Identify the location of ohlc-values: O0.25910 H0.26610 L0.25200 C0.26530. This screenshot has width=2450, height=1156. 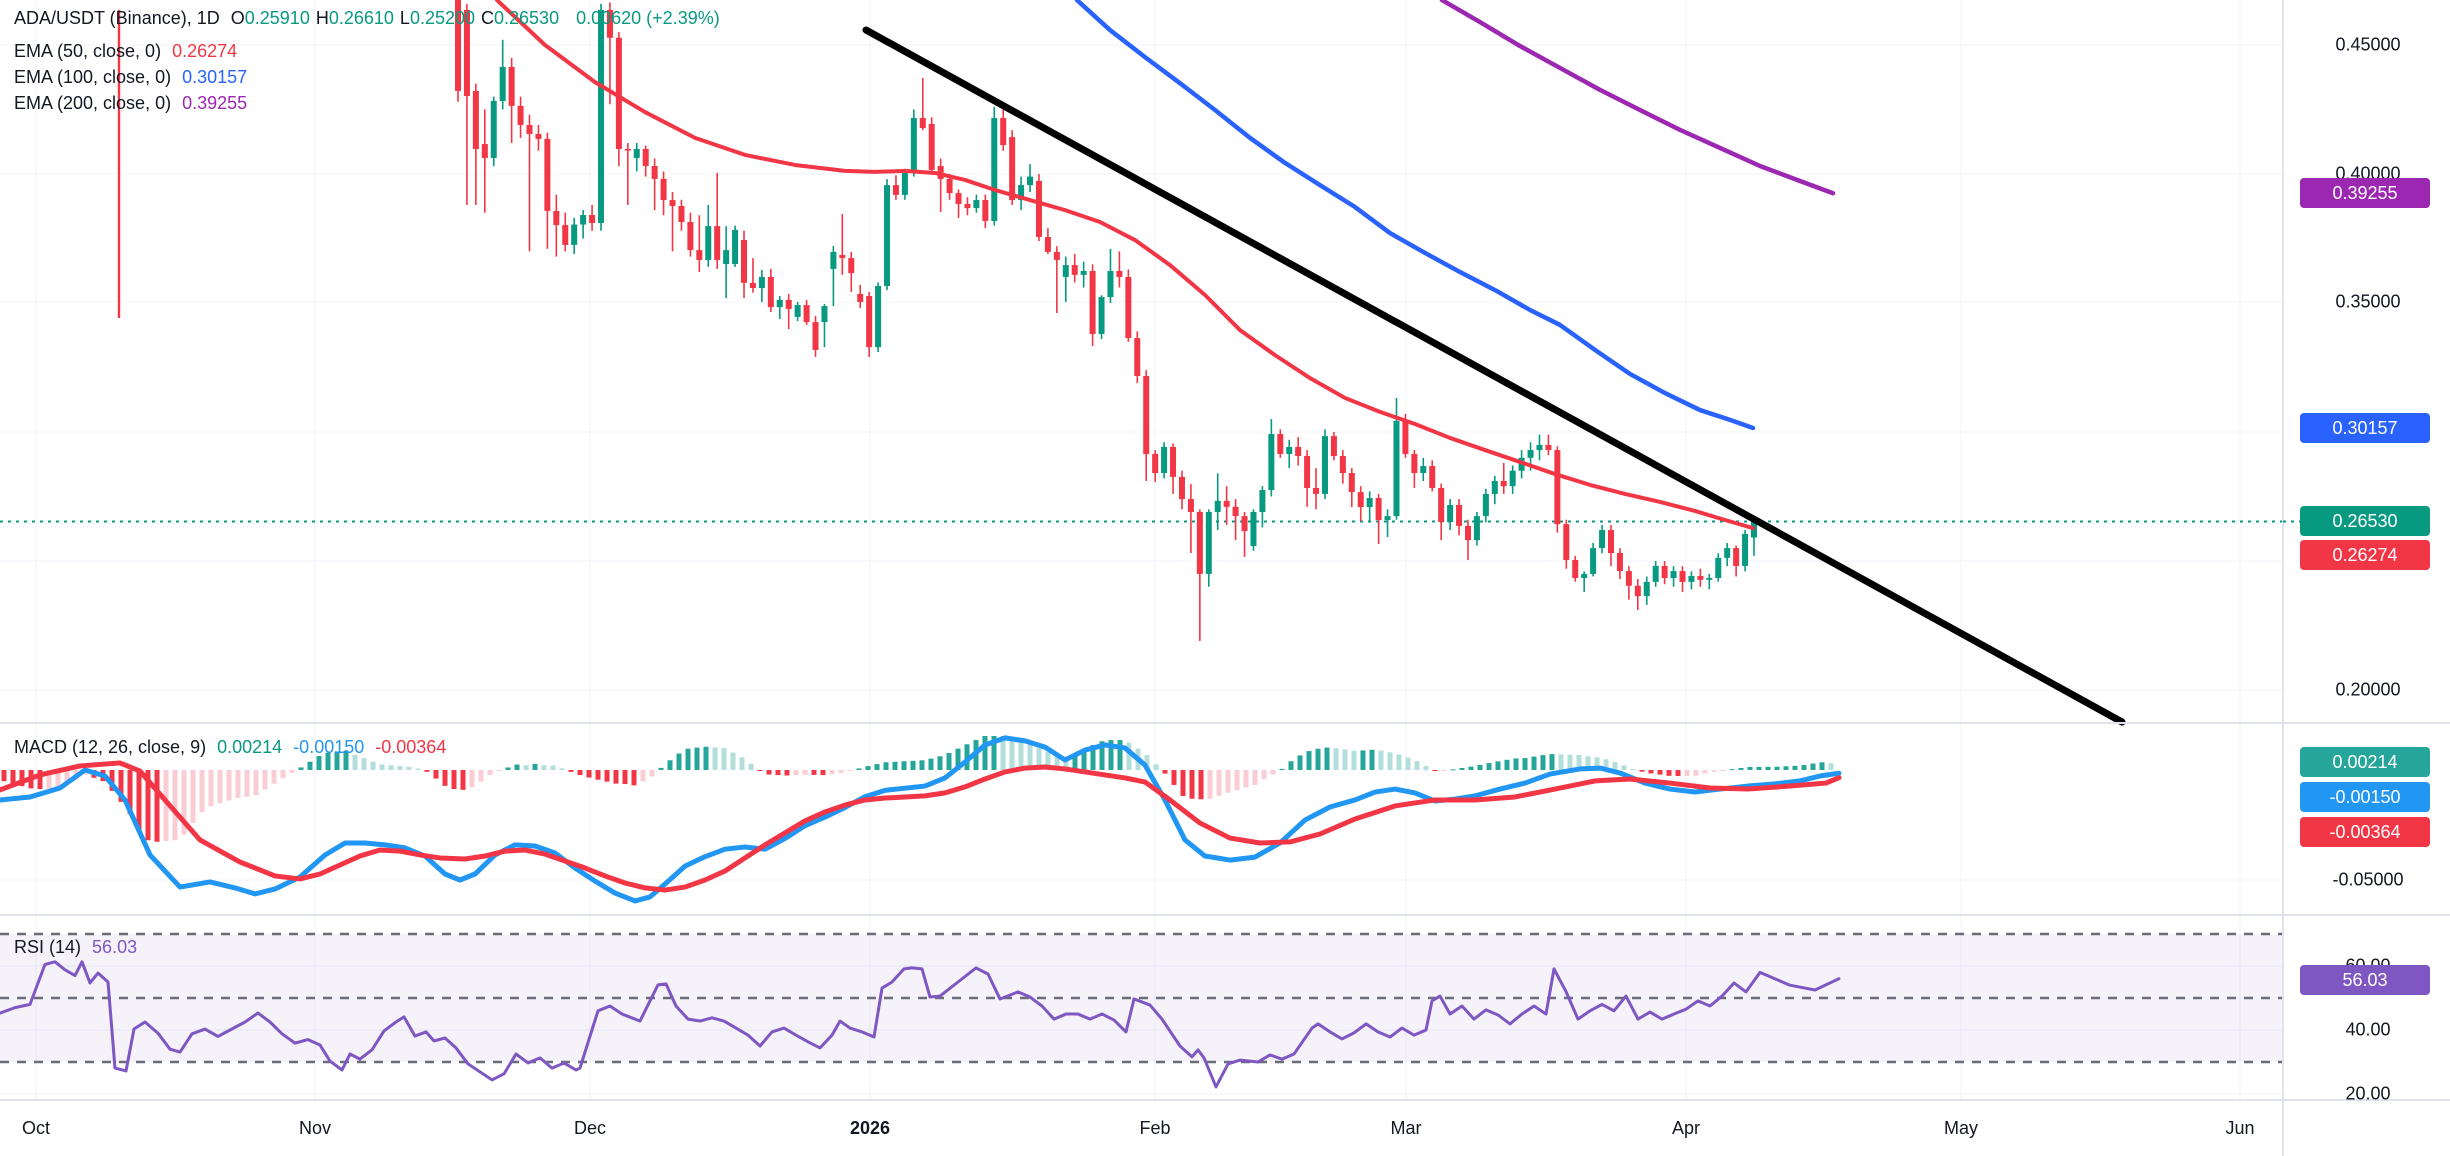
(395, 18).